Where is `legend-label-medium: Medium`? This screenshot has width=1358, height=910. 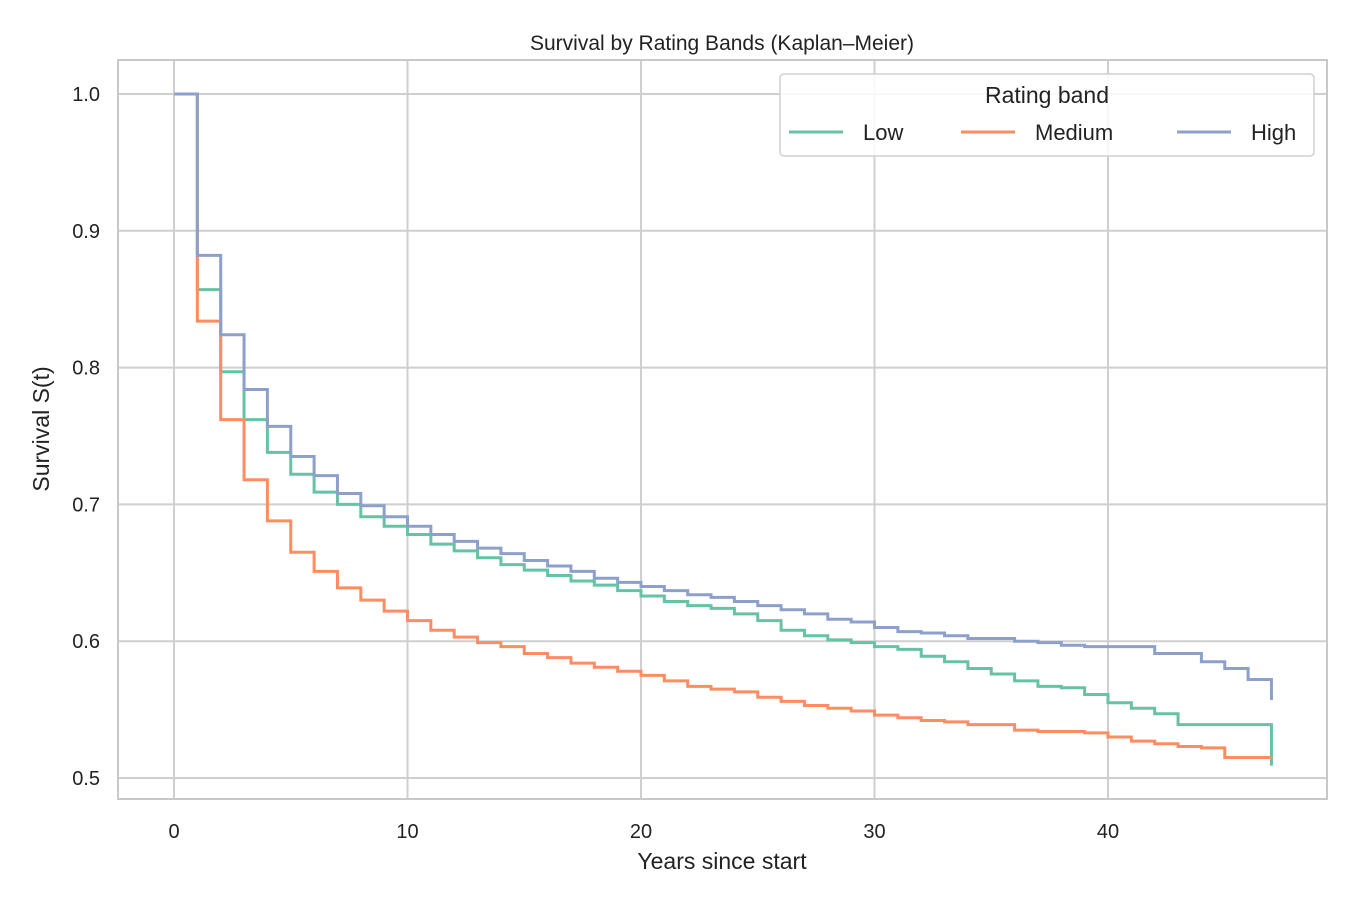
legend-label-medium: Medium is located at coordinates (1074, 132).